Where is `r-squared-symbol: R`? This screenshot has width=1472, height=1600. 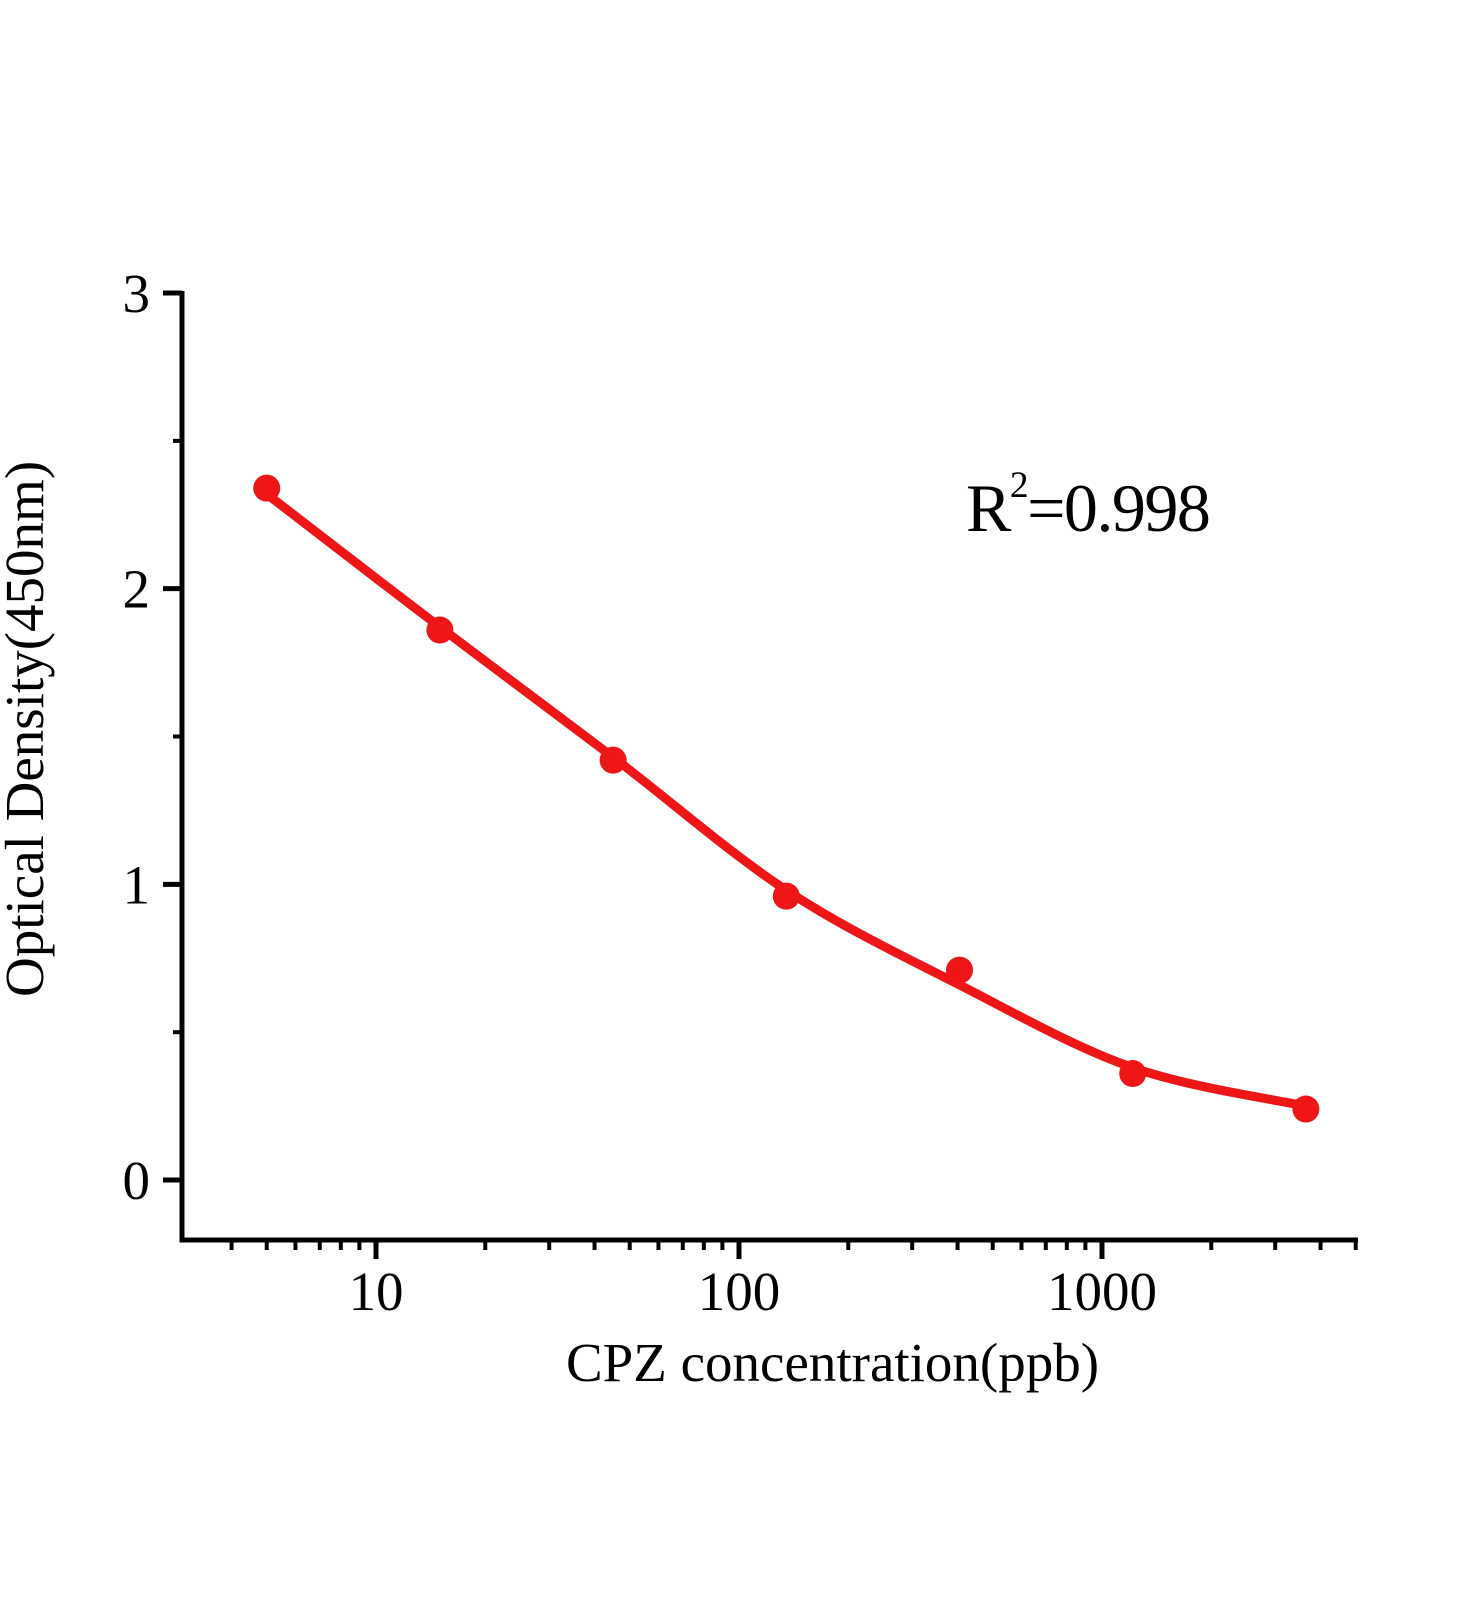 r-squared-symbol: R is located at coordinates (988, 508).